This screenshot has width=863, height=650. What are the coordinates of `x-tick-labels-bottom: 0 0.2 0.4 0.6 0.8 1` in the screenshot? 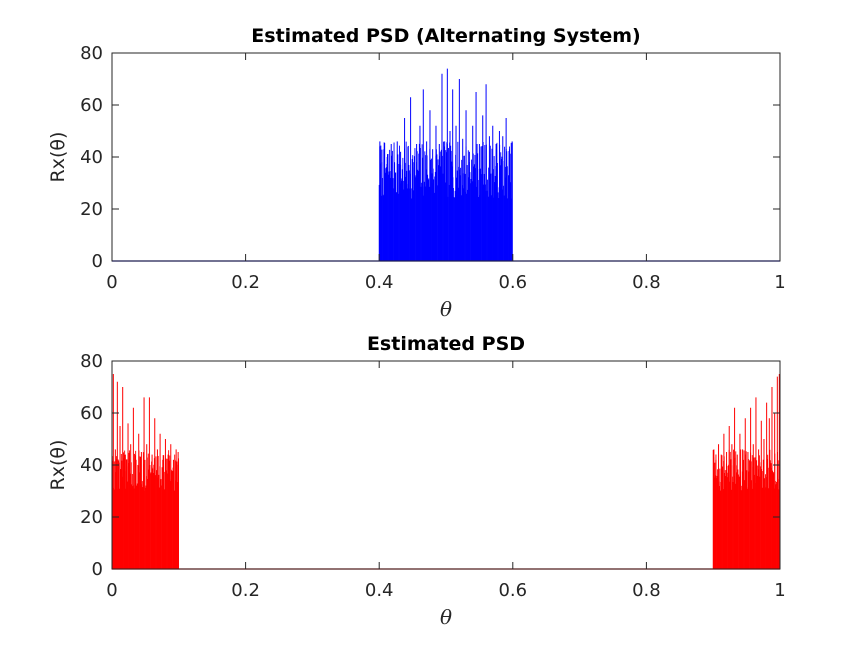 It's located at (445, 590).